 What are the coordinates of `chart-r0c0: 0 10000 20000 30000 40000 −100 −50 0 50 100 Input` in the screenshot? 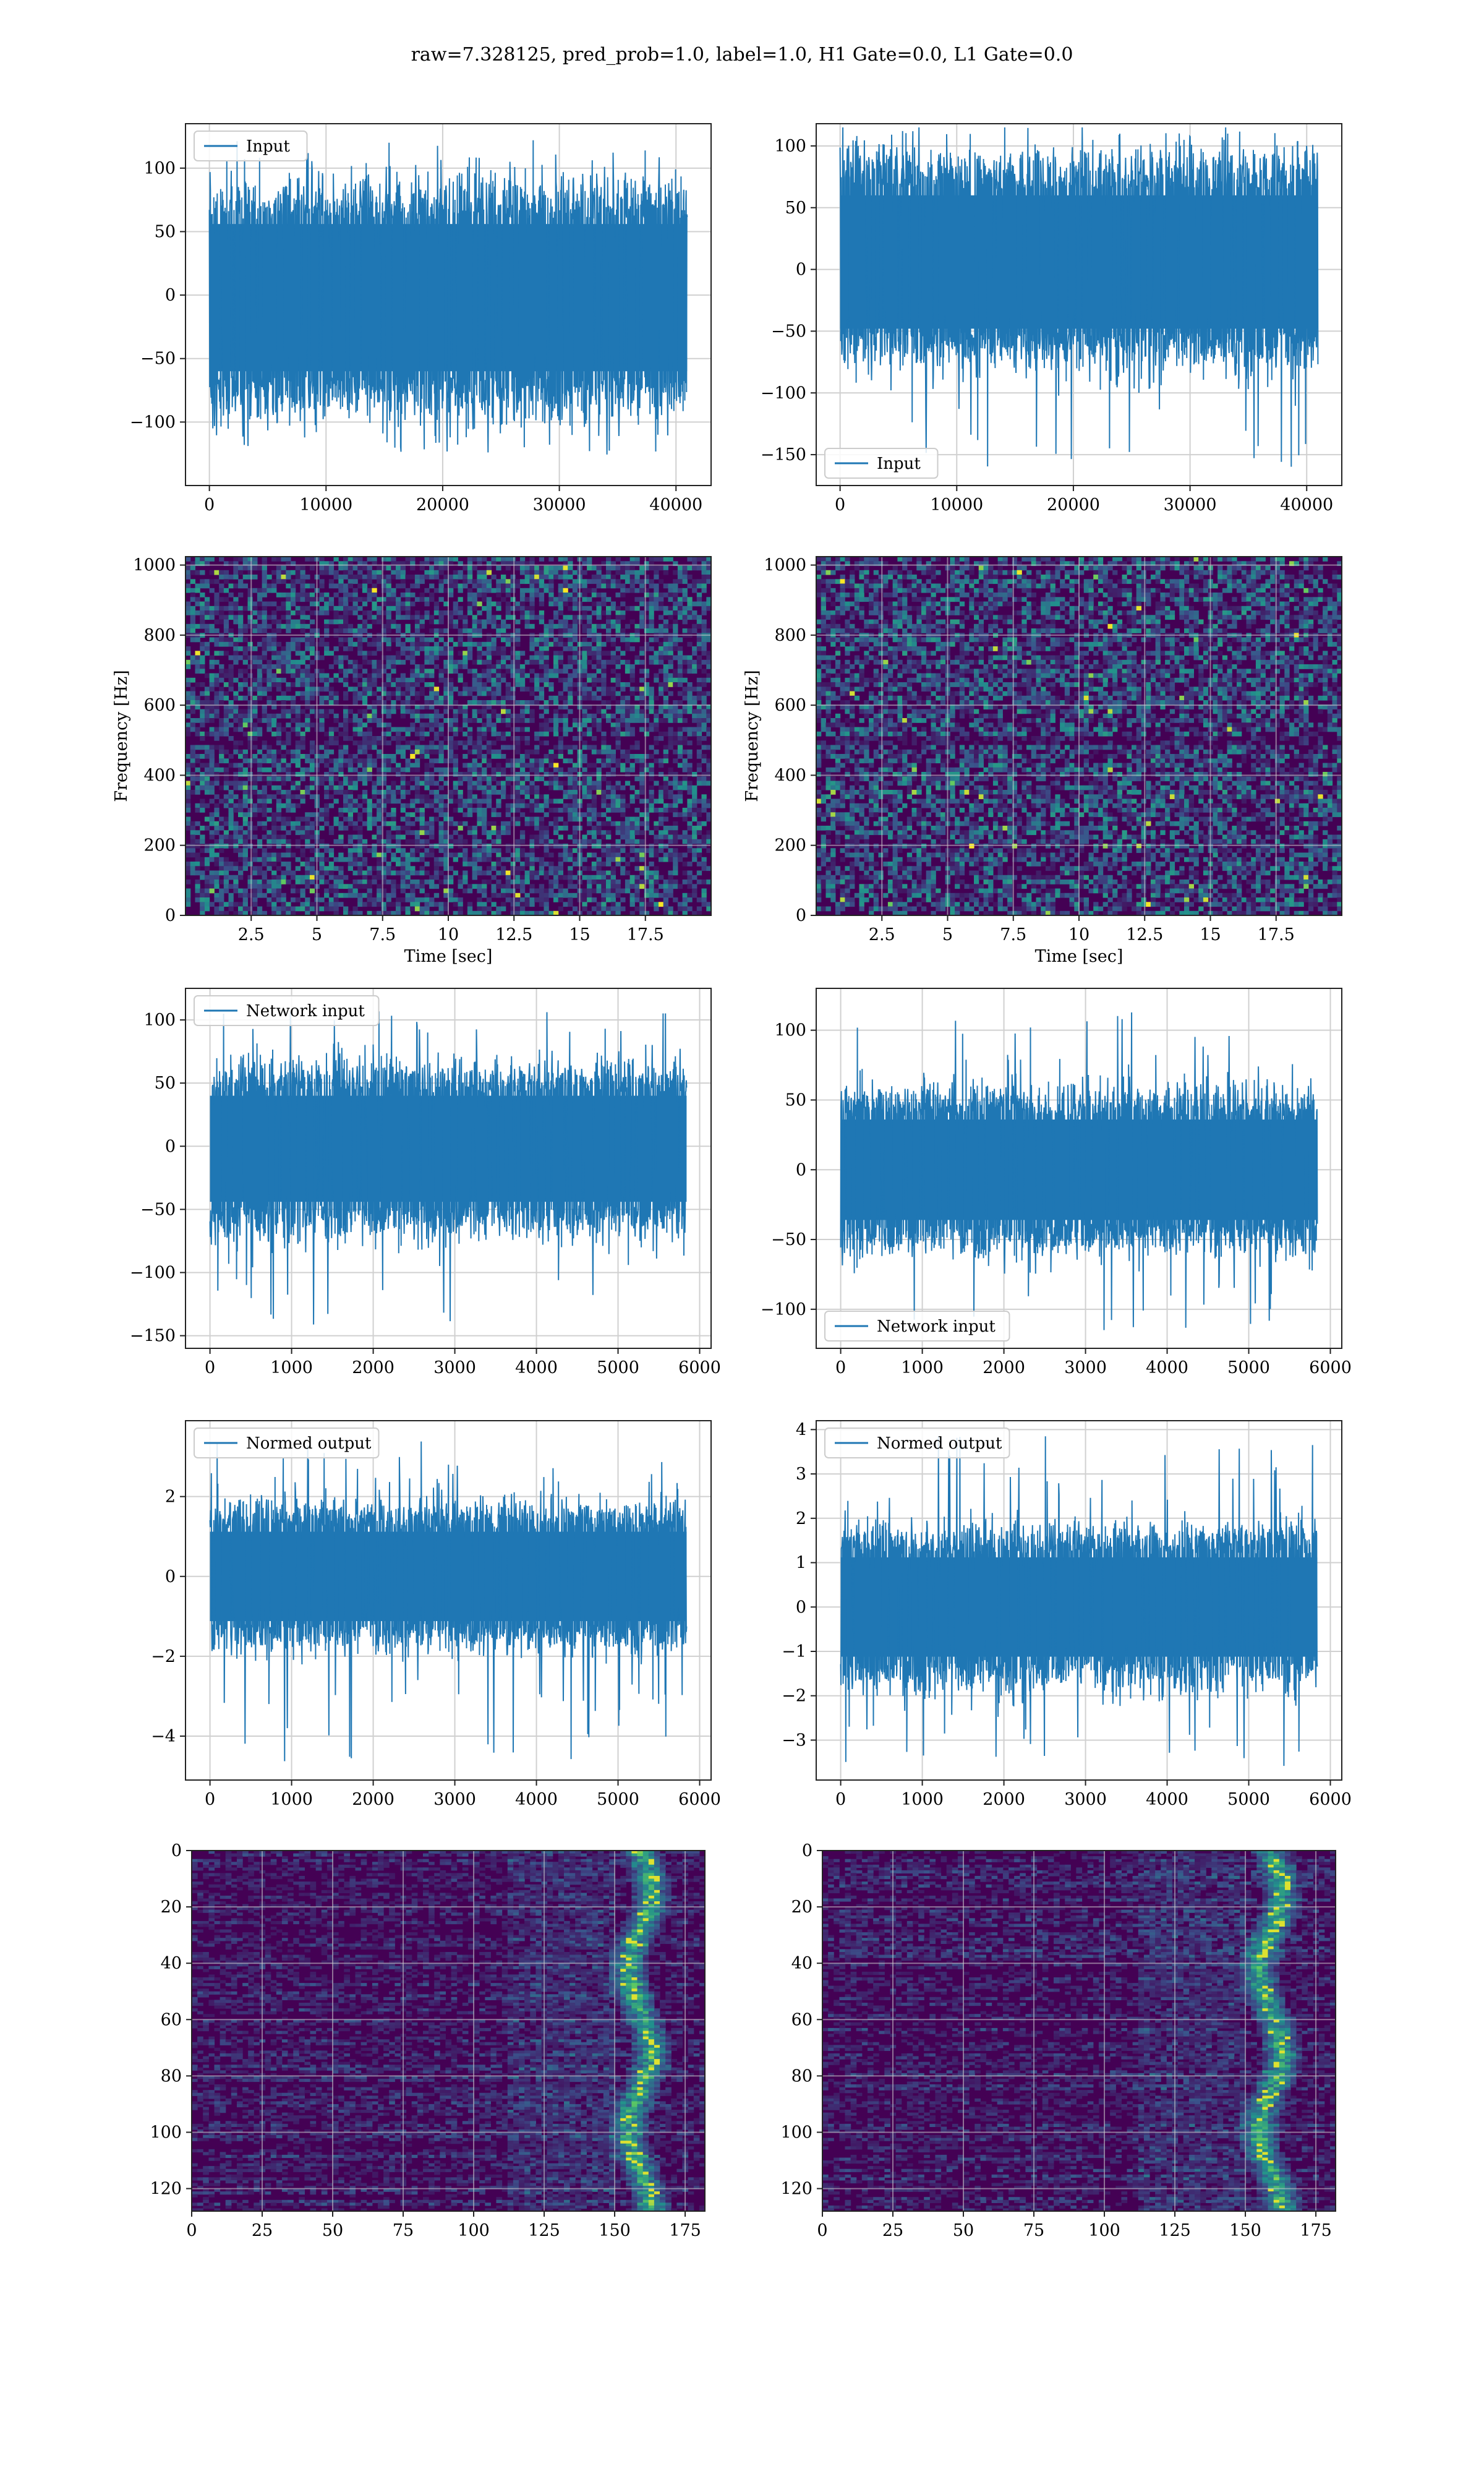 It's located at (421, 319).